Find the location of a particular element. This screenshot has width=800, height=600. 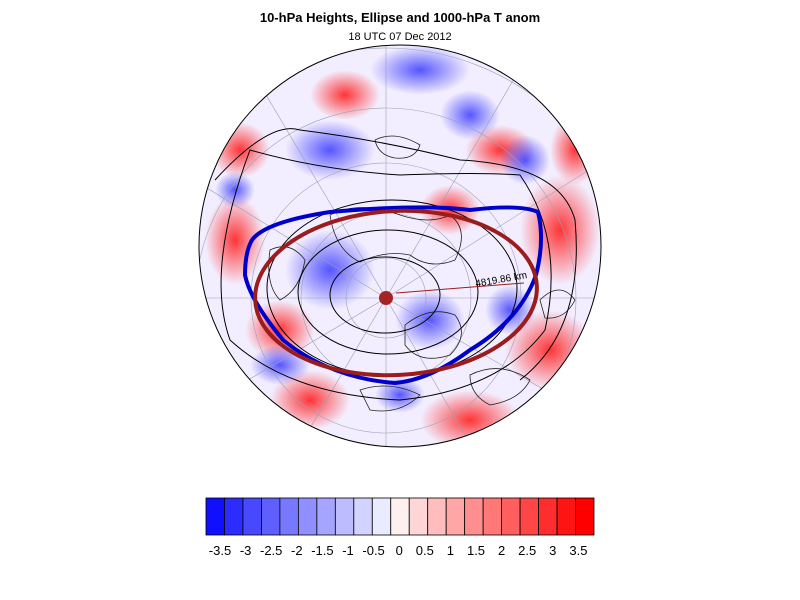

colorbar-tick-label: 2 is located at coordinates (501, 550).